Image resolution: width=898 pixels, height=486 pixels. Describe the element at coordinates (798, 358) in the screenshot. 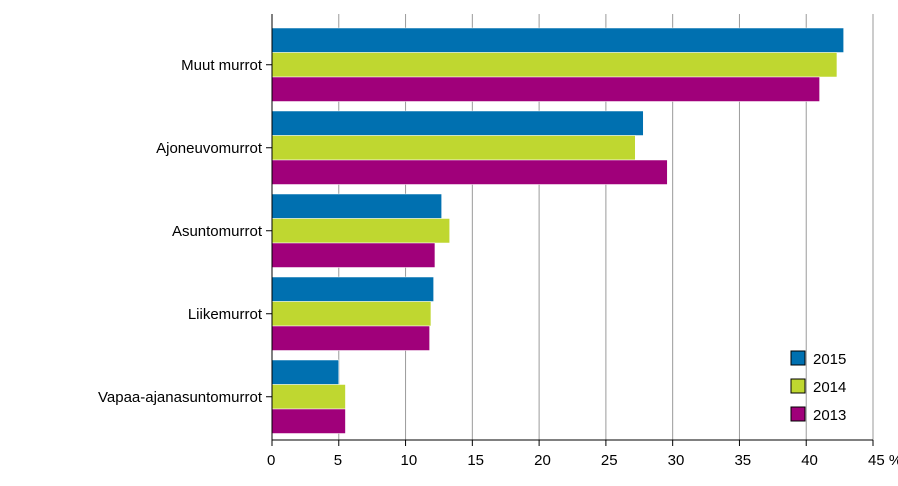

I see `legend-swatch-2015` at that location.